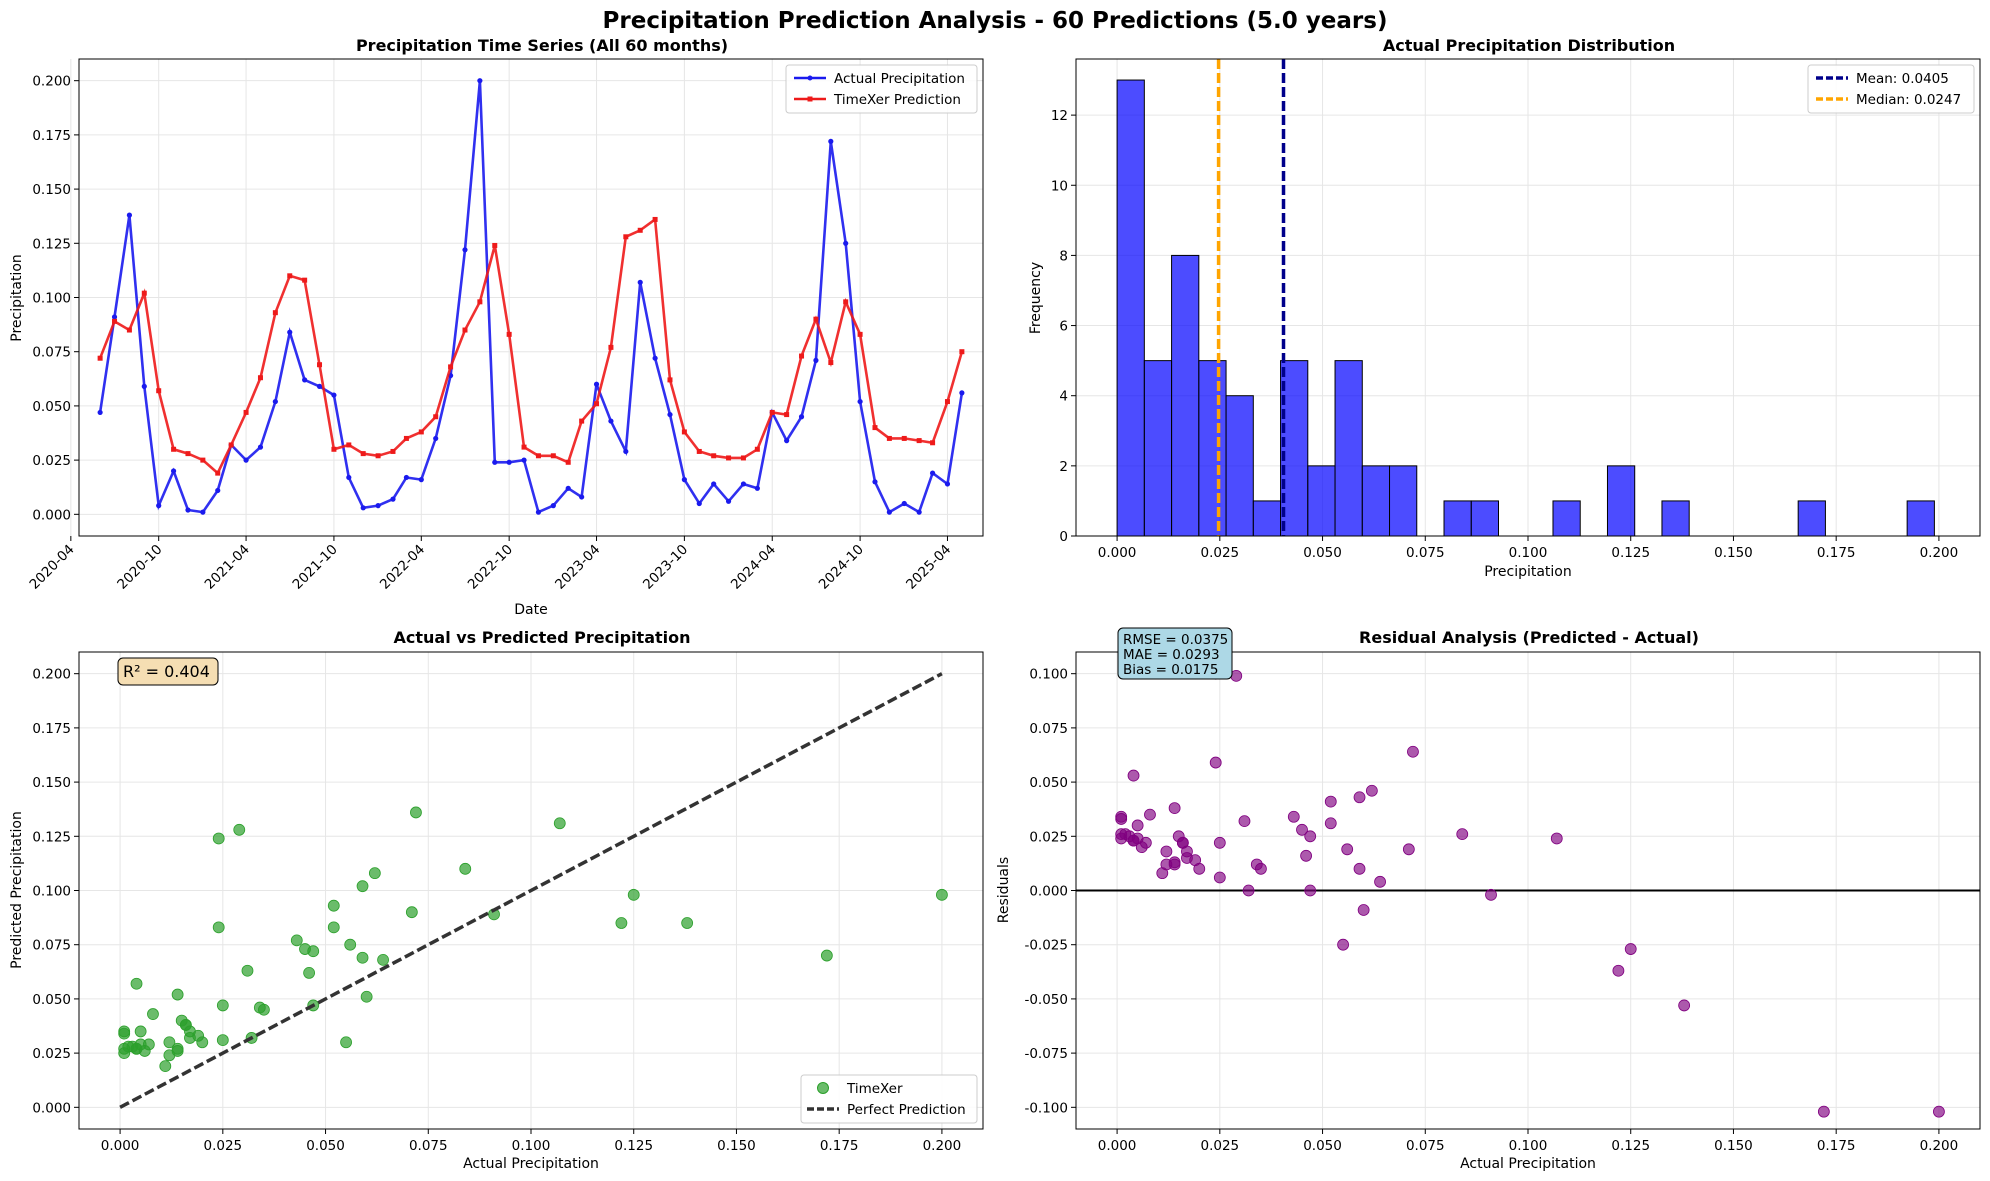 This screenshot has height=1181, width=1990. What do you see at coordinates (17, 890) in the screenshot?
I see `scatter-ylabel: Predicted Precipitation` at bounding box center [17, 890].